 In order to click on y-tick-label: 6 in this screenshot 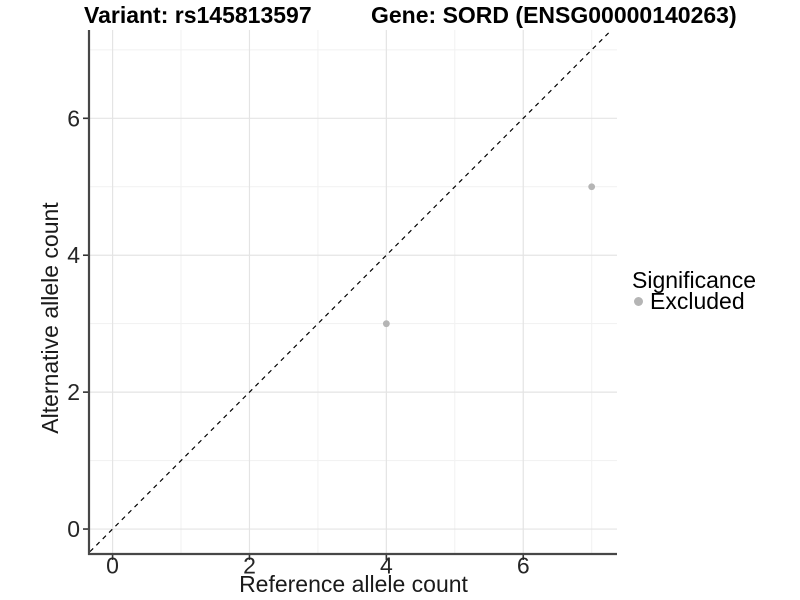, I will do `click(73, 118)`.